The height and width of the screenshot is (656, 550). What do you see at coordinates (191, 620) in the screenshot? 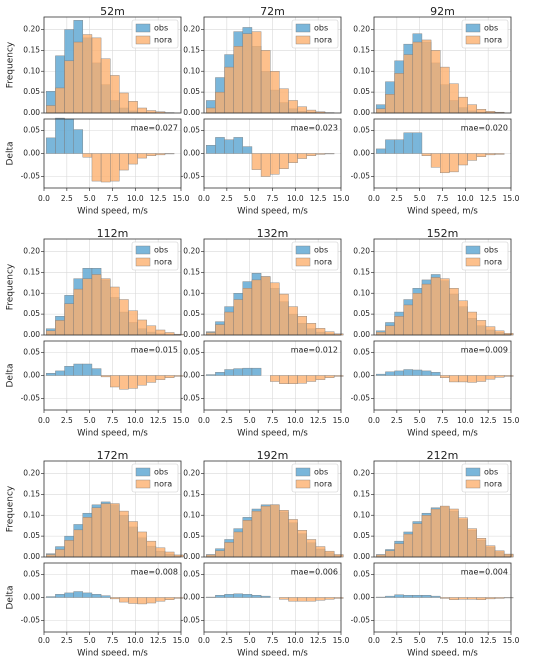
I see `delta-y-tick-label: -0.05` at bounding box center [191, 620].